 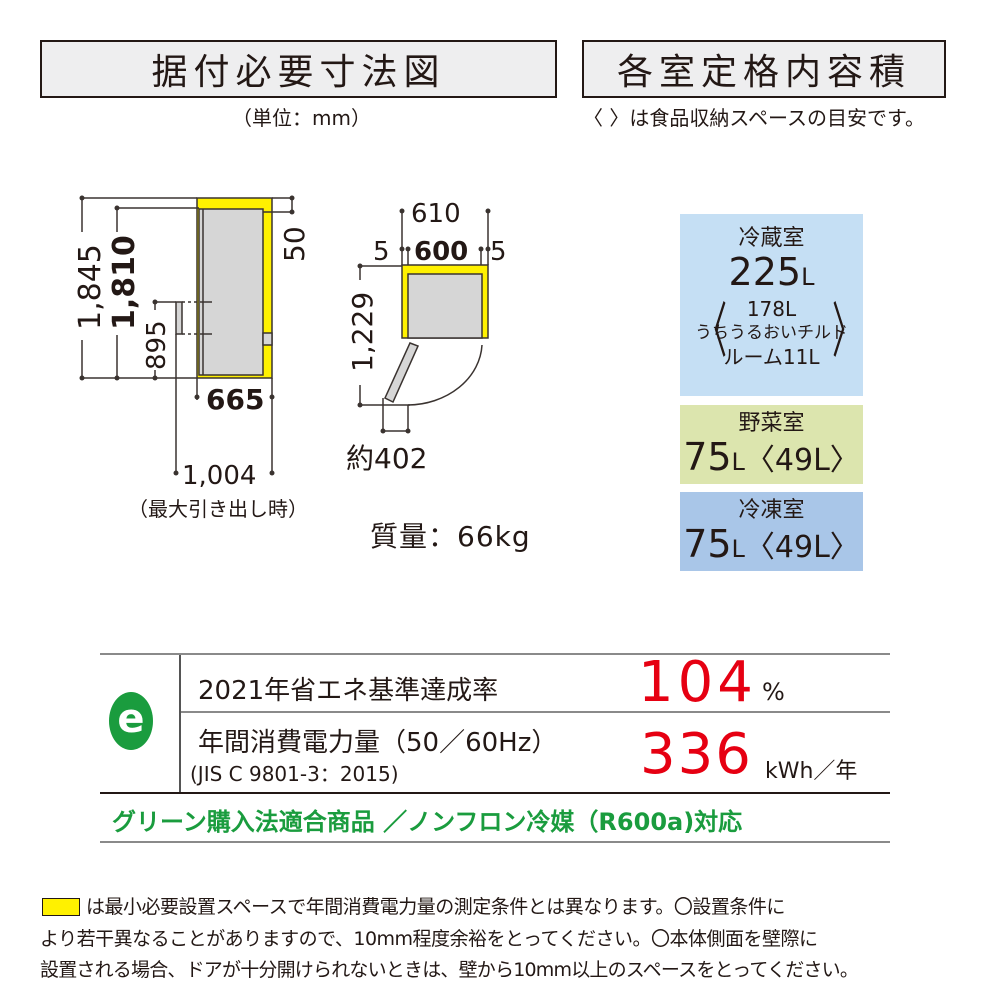 I want to click on dim-width-body: 600, so click(x=441, y=252).